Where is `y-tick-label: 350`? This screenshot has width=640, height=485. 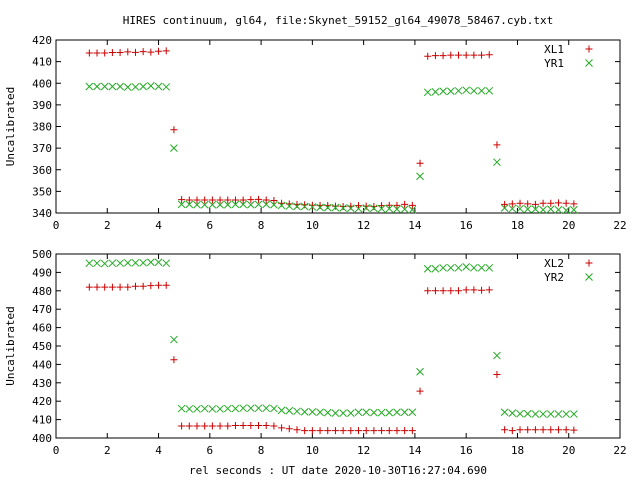
y-tick-label: 350 is located at coordinates (42, 191).